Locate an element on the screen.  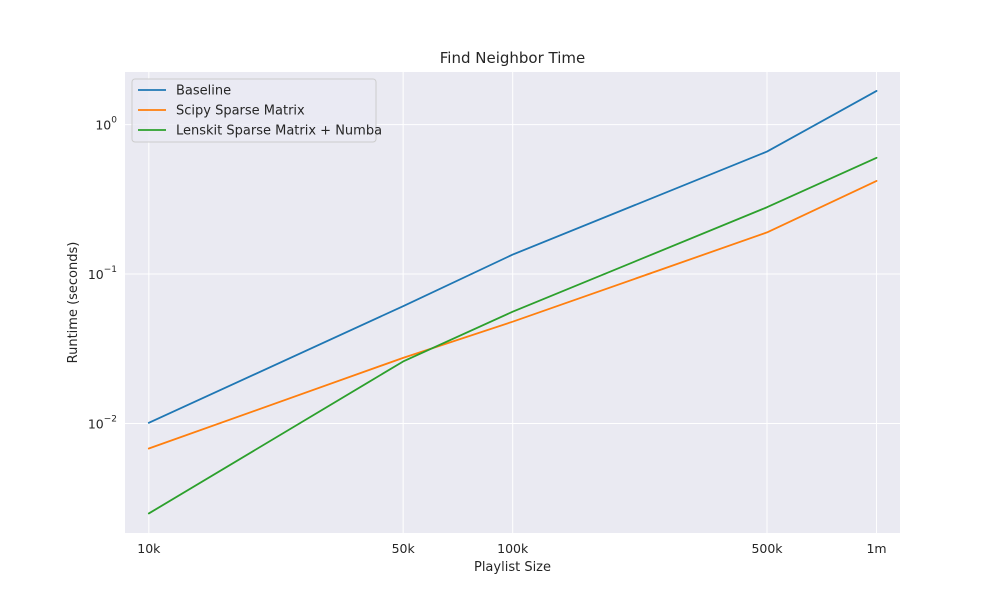
x-tick-label: 1m is located at coordinates (876, 548).